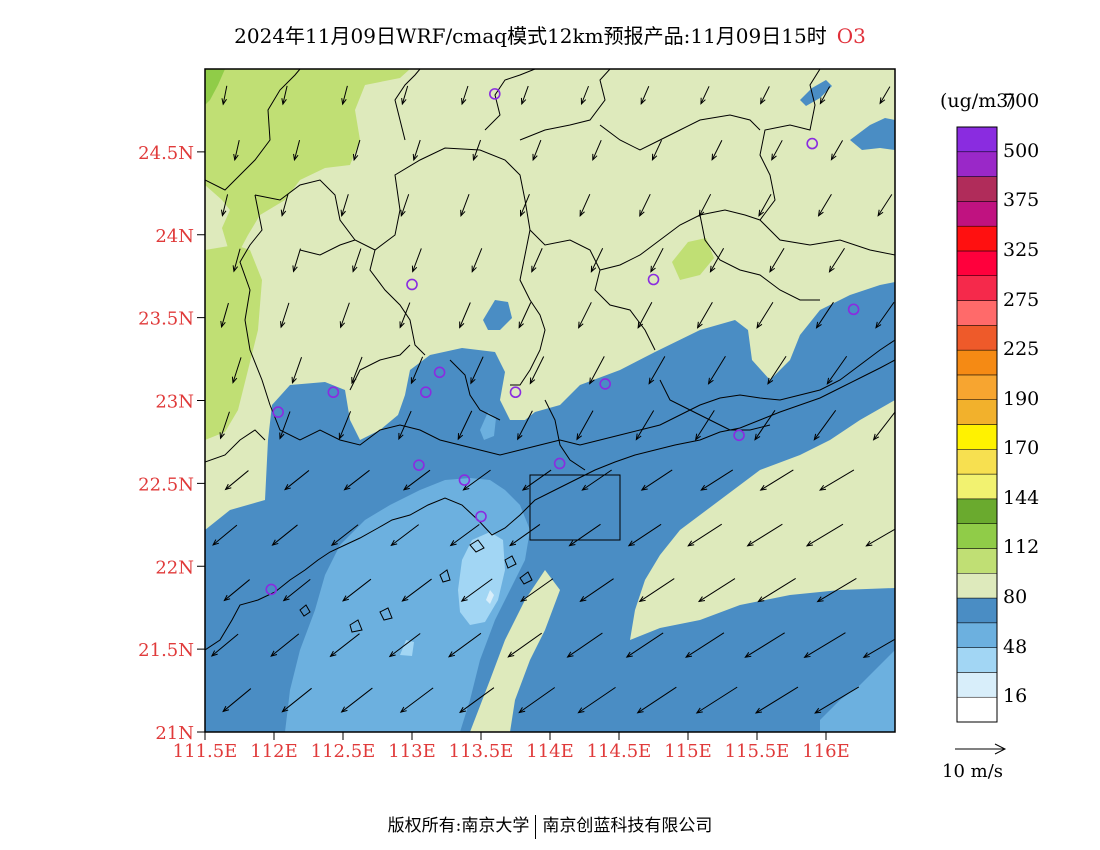  I want to click on field-112-144-patch, so click(693, 259).